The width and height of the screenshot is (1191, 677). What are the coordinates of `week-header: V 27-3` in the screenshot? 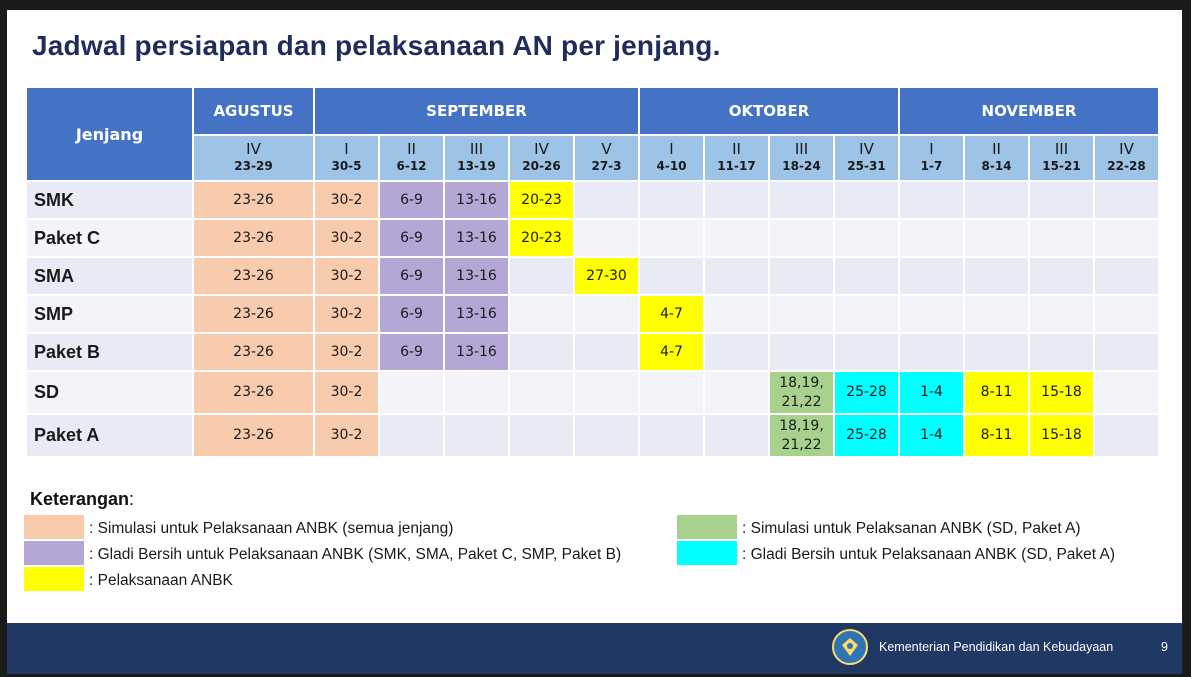 It's located at (606, 158).